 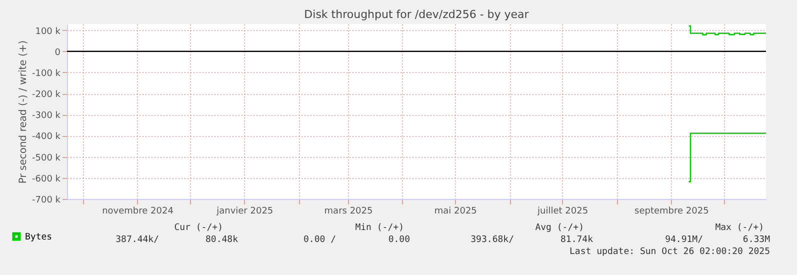 What do you see at coordinates (245, 211) in the screenshot?
I see `x-tick-label: janvier 2025` at bounding box center [245, 211].